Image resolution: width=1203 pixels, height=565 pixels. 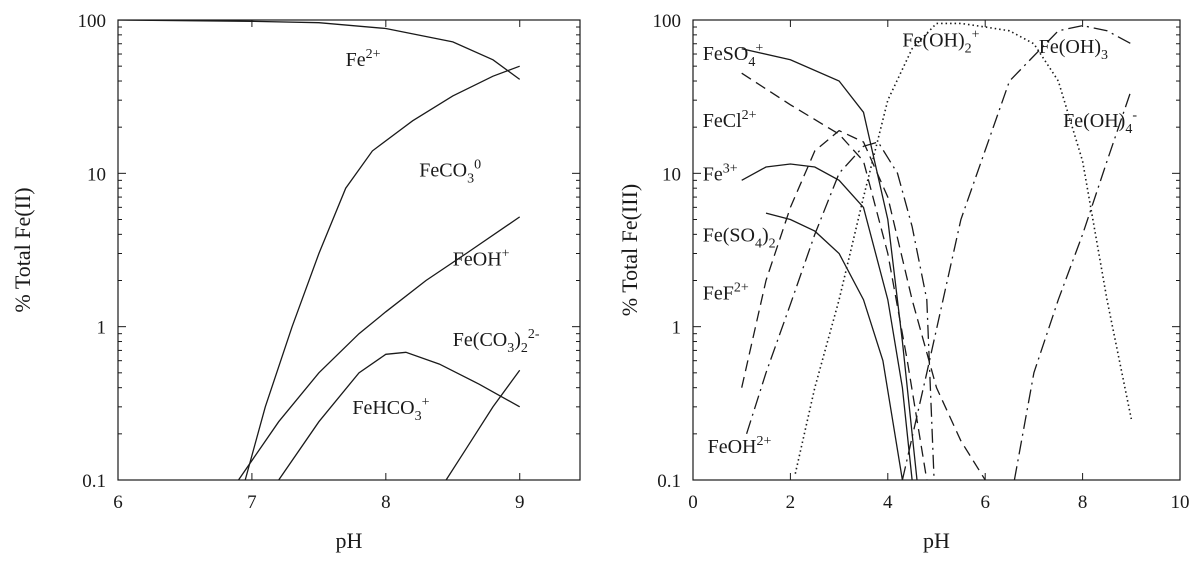 I want to click on x-tick-label: 10, so click(x=1180, y=502).